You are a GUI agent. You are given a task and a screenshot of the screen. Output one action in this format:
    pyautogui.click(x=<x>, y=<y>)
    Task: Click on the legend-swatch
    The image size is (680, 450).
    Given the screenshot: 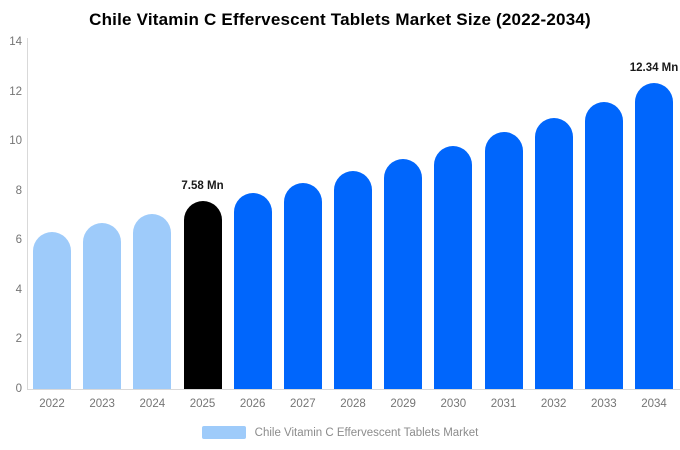 What is the action you would take?
    pyautogui.click(x=223, y=432)
    